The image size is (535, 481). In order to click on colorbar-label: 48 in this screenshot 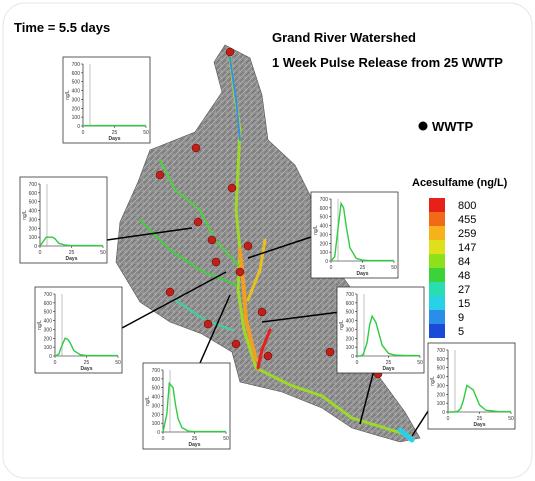, I will do `click(464, 276)`.